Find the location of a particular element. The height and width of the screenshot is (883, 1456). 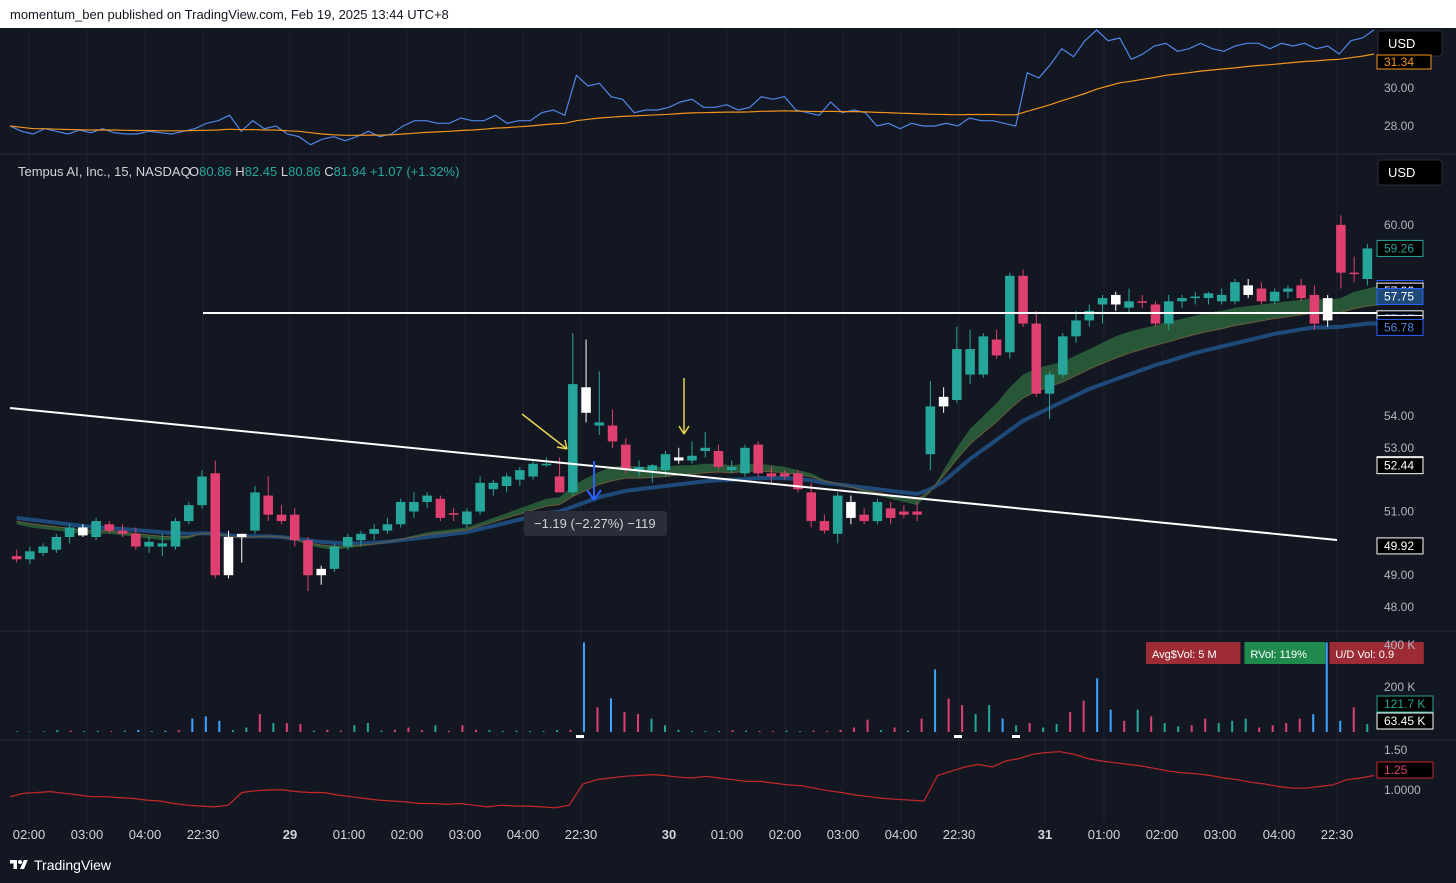

price-tick: 53.00 is located at coordinates (1399, 448).